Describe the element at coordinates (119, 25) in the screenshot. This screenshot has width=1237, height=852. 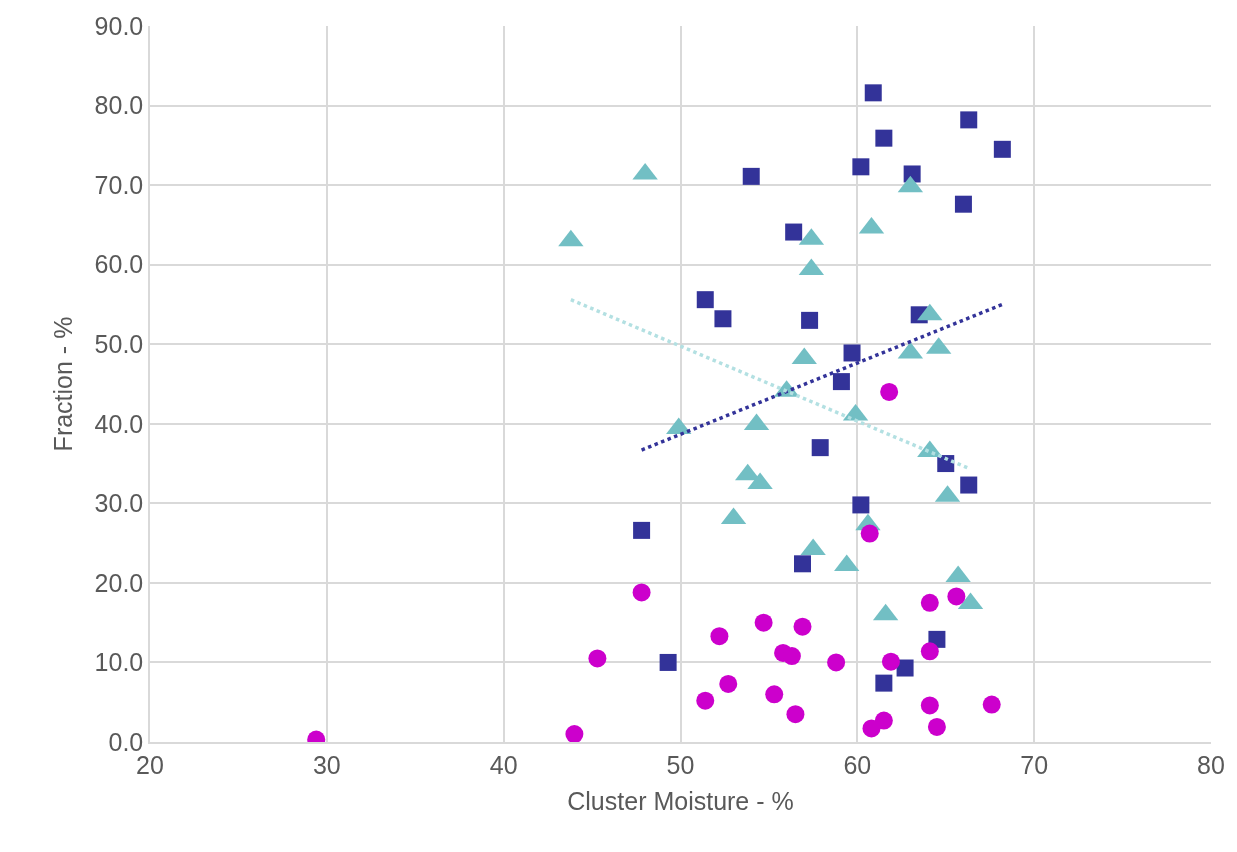
I see `y-tick-label: 90.0` at that location.